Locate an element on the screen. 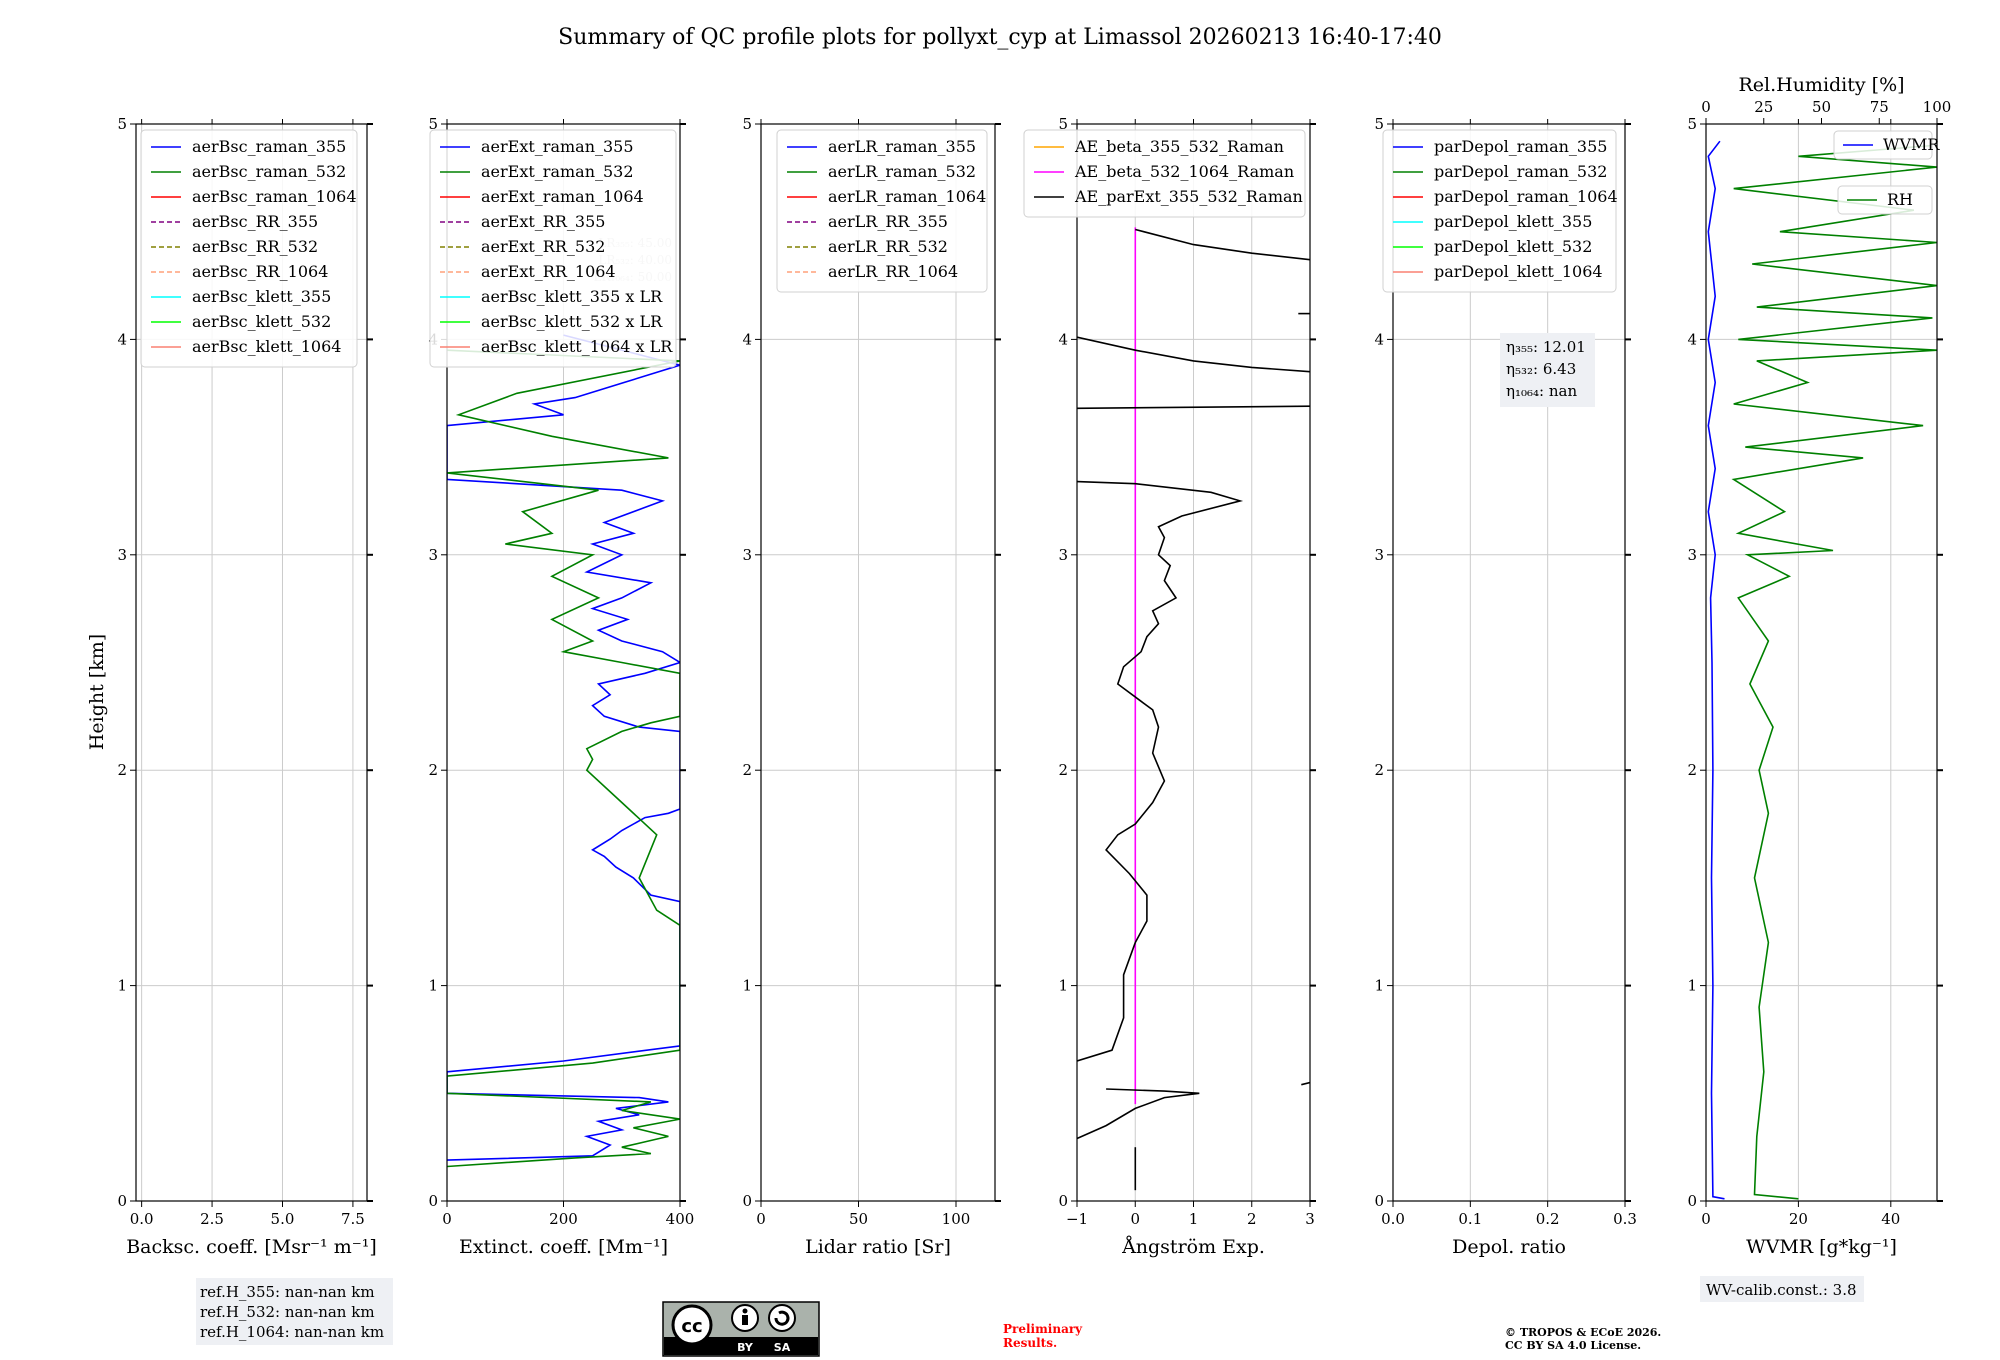 The height and width of the screenshot is (1360, 2000). cc-icon is located at coordinates (692, 1325).